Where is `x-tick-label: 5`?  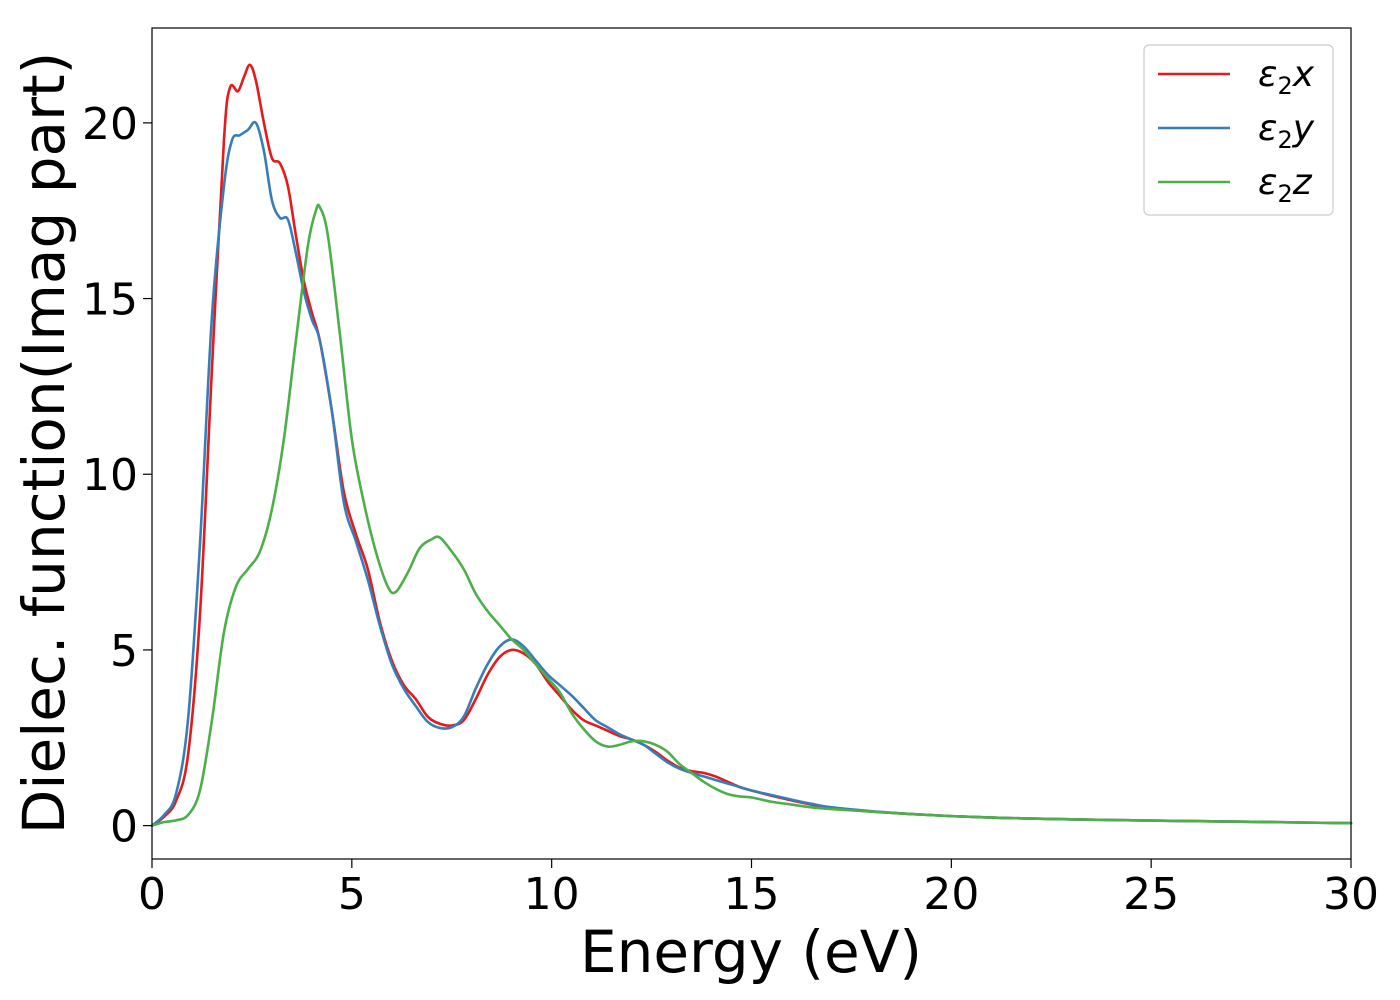
x-tick-label: 5 is located at coordinates (352, 894).